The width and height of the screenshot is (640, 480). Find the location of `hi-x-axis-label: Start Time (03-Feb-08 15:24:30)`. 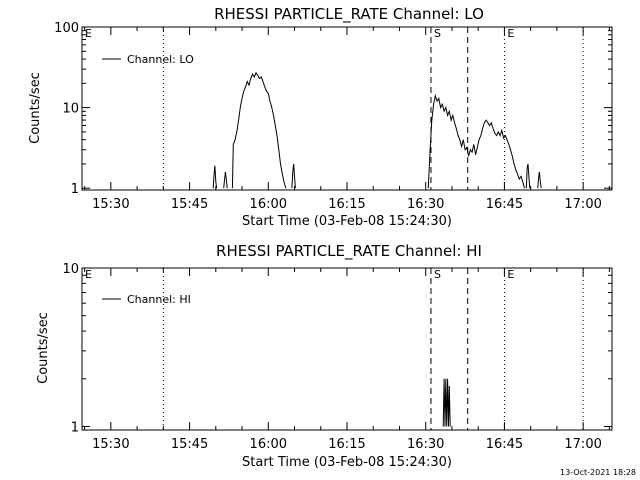

hi-x-axis-label: Start Time (03-Feb-08 15:24:30) is located at coordinates (347, 462).